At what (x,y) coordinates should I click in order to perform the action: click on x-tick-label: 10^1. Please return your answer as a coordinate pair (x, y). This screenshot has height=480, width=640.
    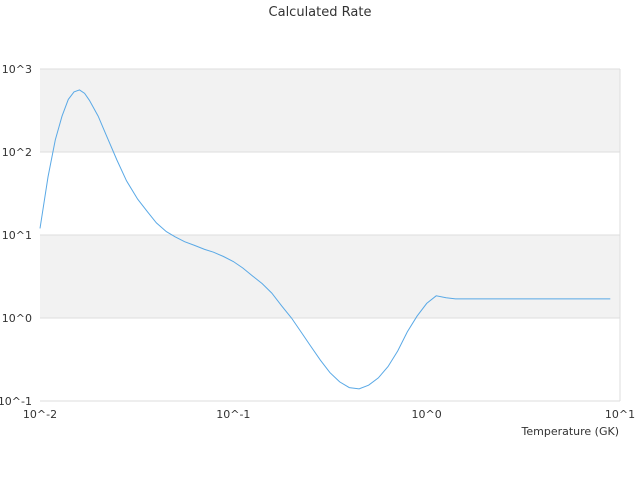
    Looking at the image, I should click on (620, 414).